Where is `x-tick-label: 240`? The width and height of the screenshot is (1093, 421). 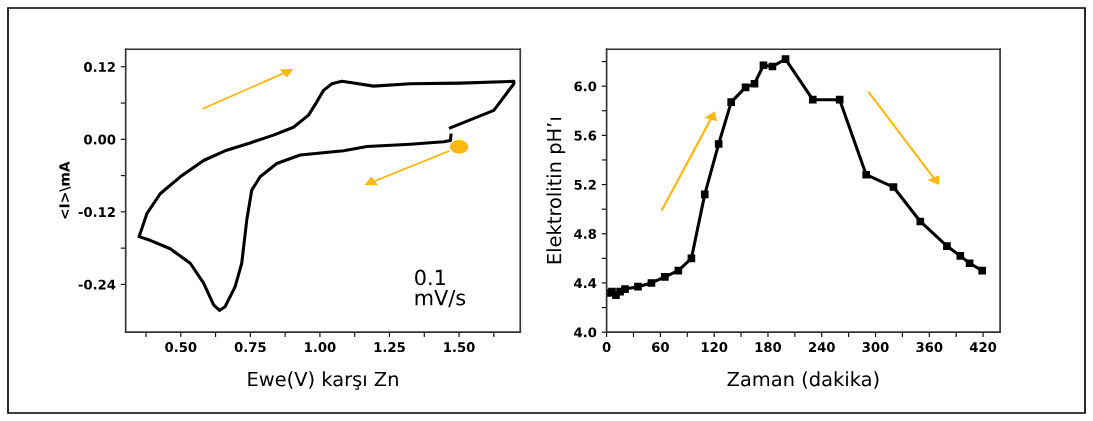
x-tick-label: 240 is located at coordinates (822, 347).